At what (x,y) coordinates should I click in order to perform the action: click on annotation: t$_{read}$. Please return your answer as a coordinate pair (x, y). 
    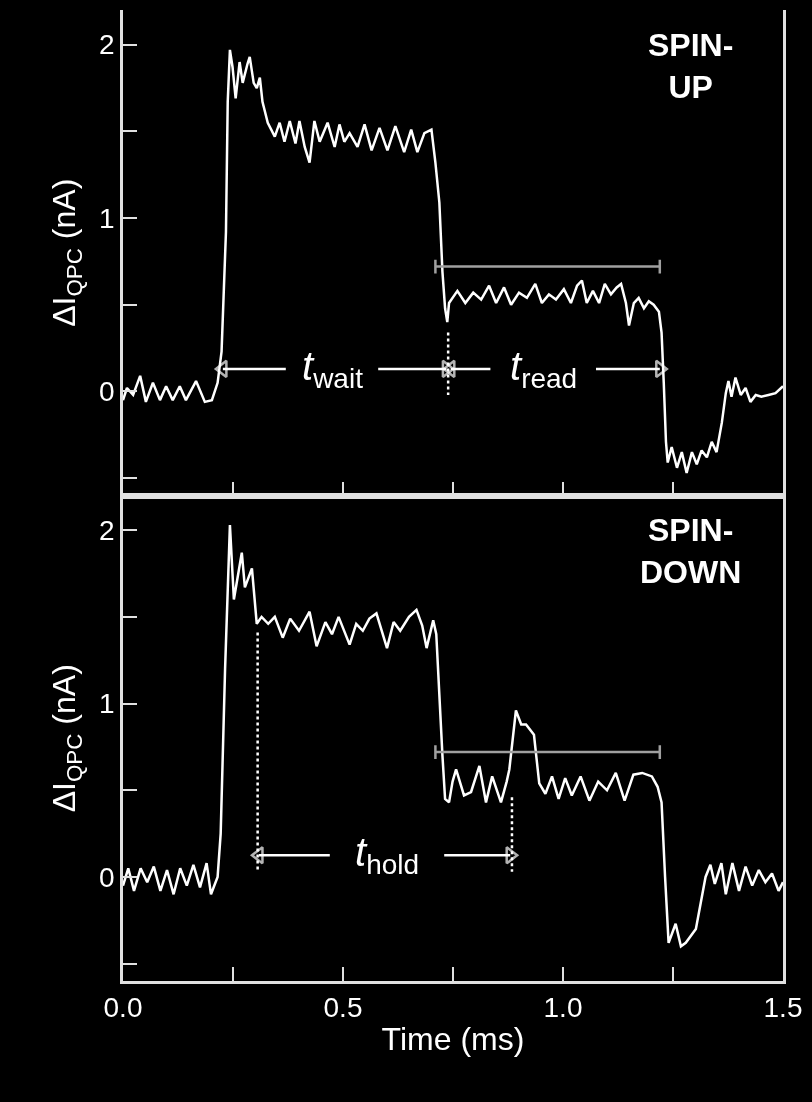
    Looking at the image, I should click on (544, 369).